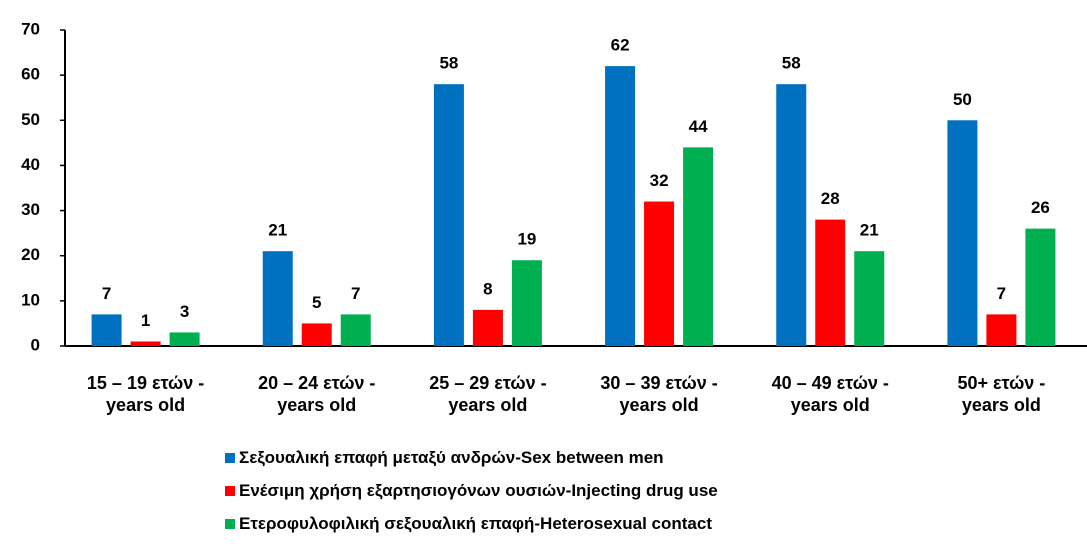  What do you see at coordinates (30, 74) in the screenshot?
I see `y-tick-label: 60` at bounding box center [30, 74].